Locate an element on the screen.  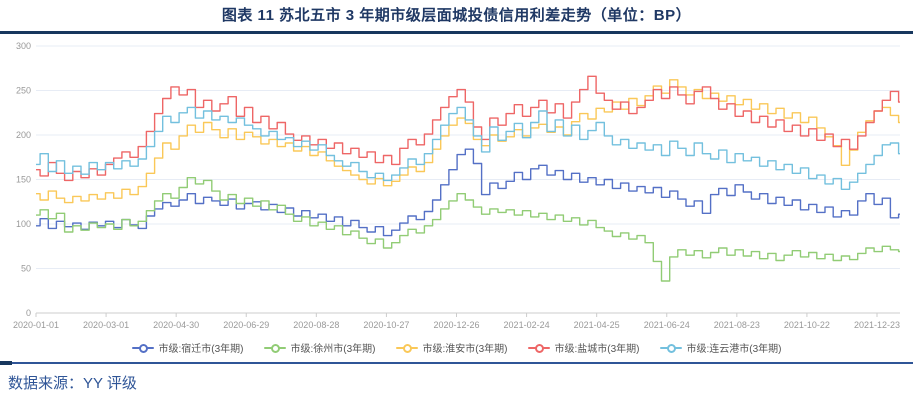
footer-divider is located at coordinates (456, 363).